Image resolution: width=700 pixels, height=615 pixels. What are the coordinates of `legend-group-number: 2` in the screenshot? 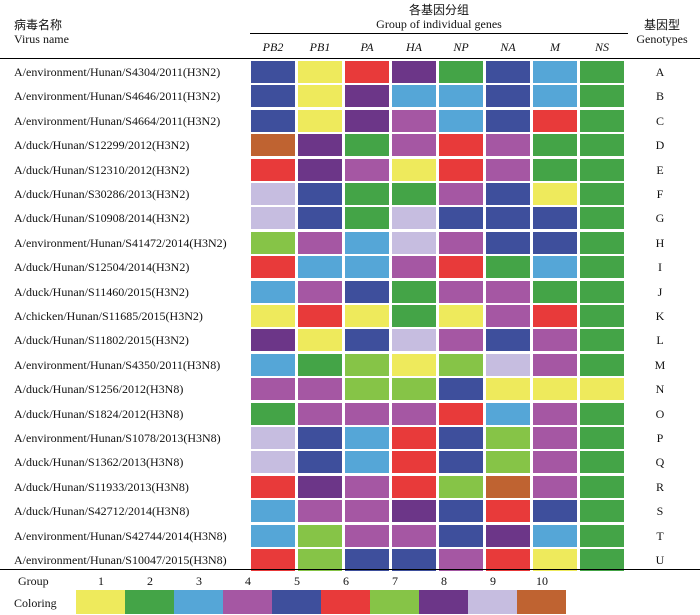 It's located at (150, 581).